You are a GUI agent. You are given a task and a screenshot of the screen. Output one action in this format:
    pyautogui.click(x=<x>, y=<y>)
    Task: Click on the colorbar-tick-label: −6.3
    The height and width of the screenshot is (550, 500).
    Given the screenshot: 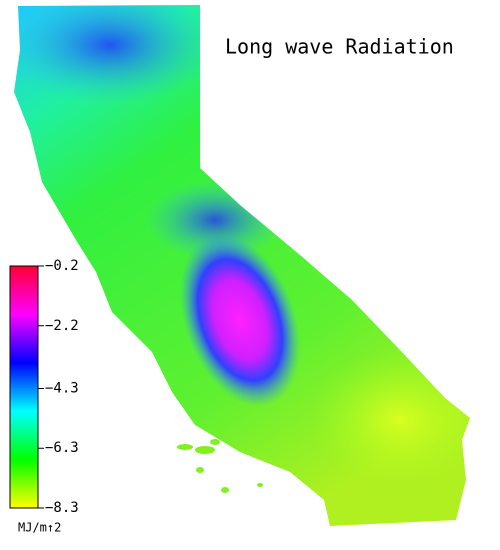 What is the action you would take?
    pyautogui.click(x=62, y=448)
    